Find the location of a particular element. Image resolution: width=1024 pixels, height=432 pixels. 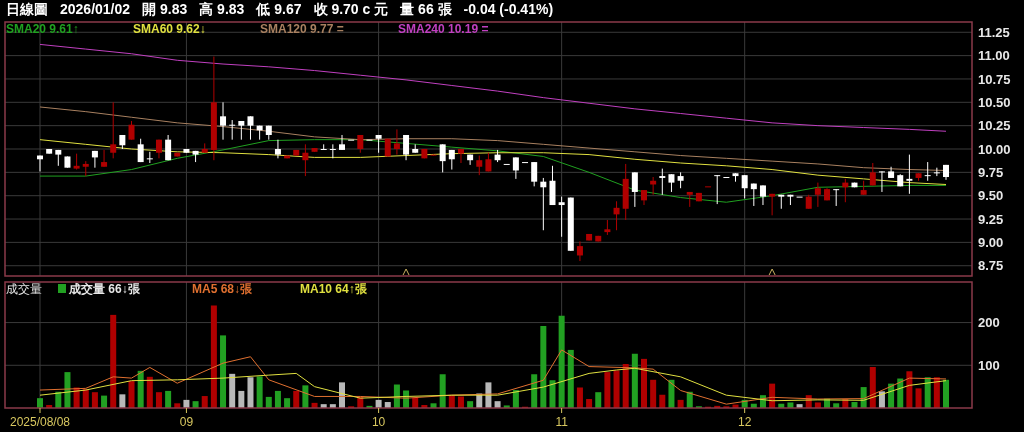

text: 2026/01/02 is located at coordinates (95, 9).